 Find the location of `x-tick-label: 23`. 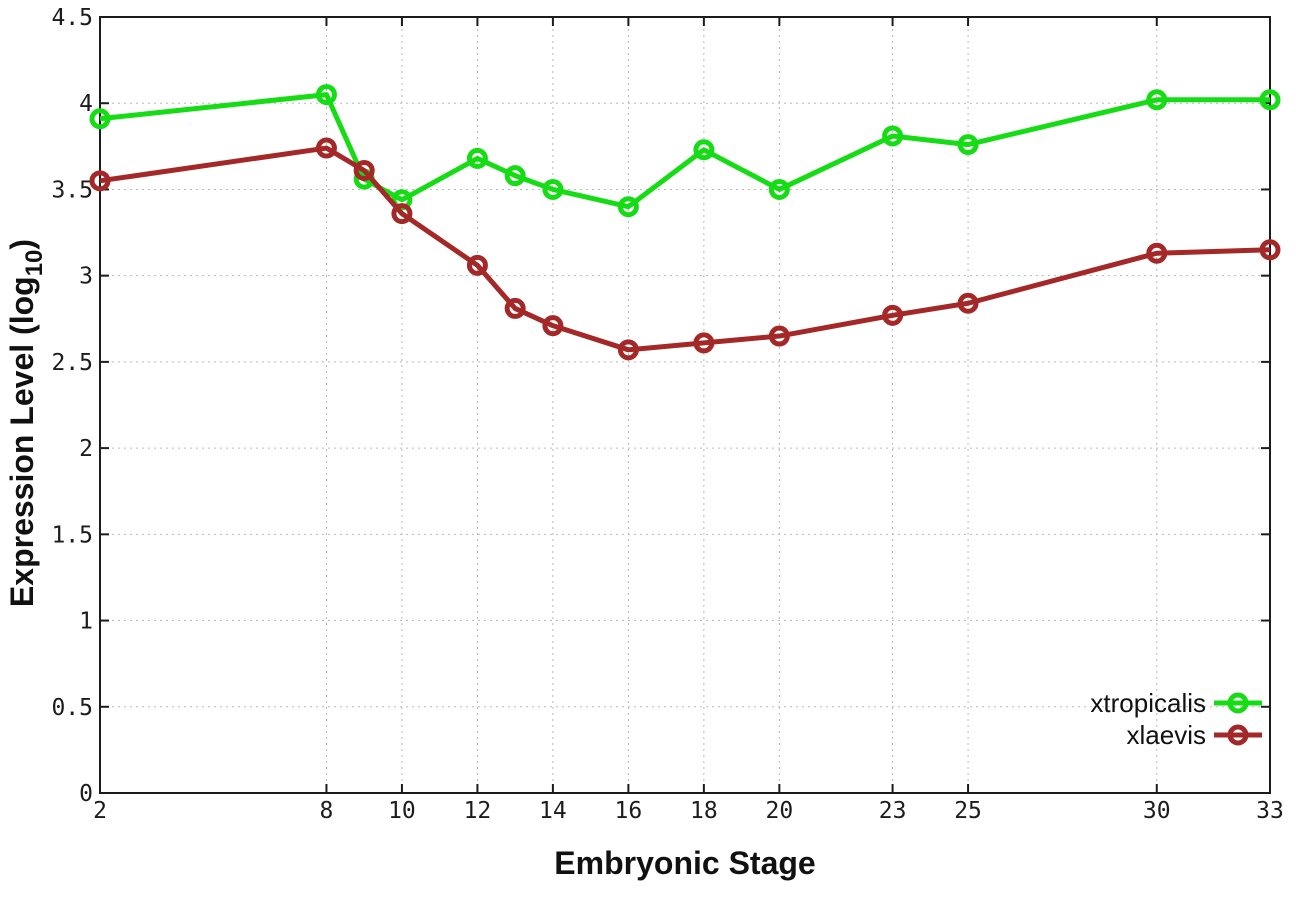

x-tick-label: 23 is located at coordinates (893, 811).